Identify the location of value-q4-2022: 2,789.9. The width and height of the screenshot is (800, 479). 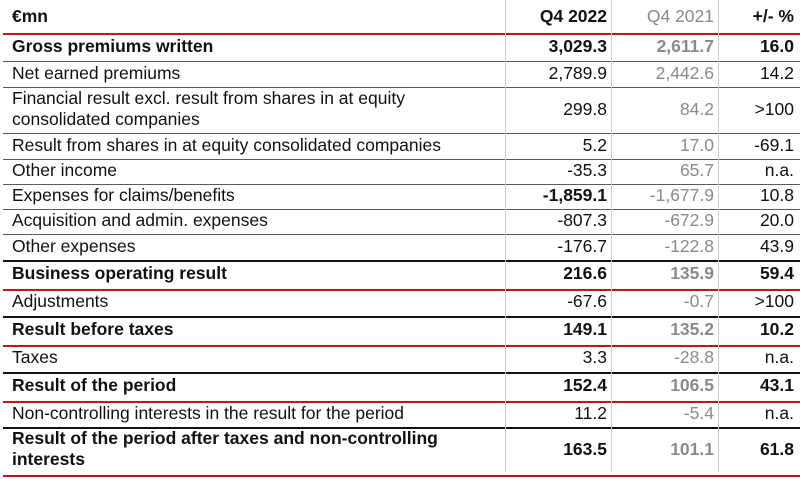
(577, 72).